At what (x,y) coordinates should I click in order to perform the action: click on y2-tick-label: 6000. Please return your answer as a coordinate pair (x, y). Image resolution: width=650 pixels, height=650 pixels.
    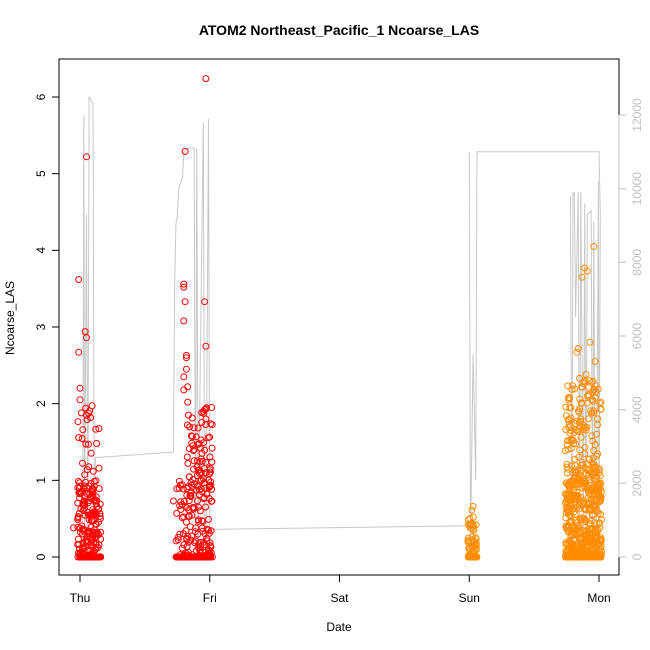
    Looking at the image, I should click on (637, 335).